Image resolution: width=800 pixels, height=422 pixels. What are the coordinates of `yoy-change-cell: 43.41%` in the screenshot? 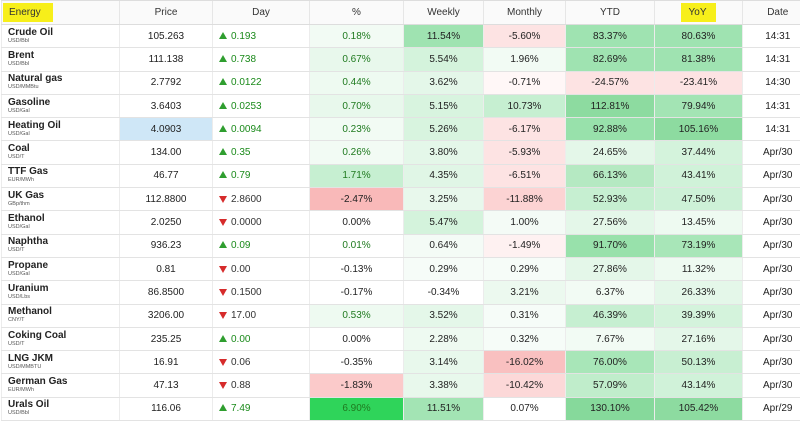 It's located at (698, 176).